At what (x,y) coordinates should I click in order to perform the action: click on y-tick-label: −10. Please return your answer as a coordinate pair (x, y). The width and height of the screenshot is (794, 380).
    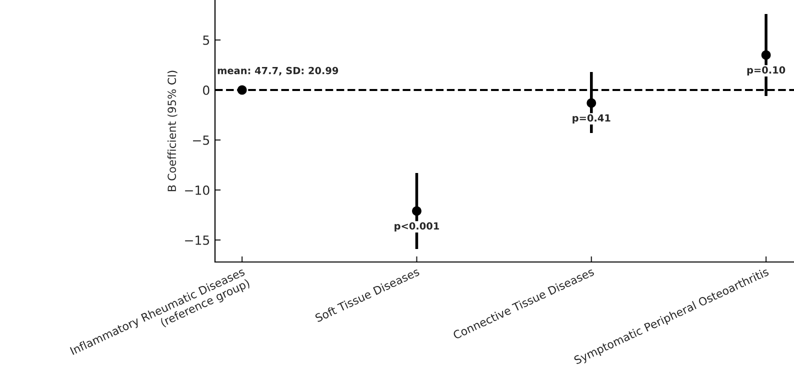
    Looking at the image, I should click on (197, 190).